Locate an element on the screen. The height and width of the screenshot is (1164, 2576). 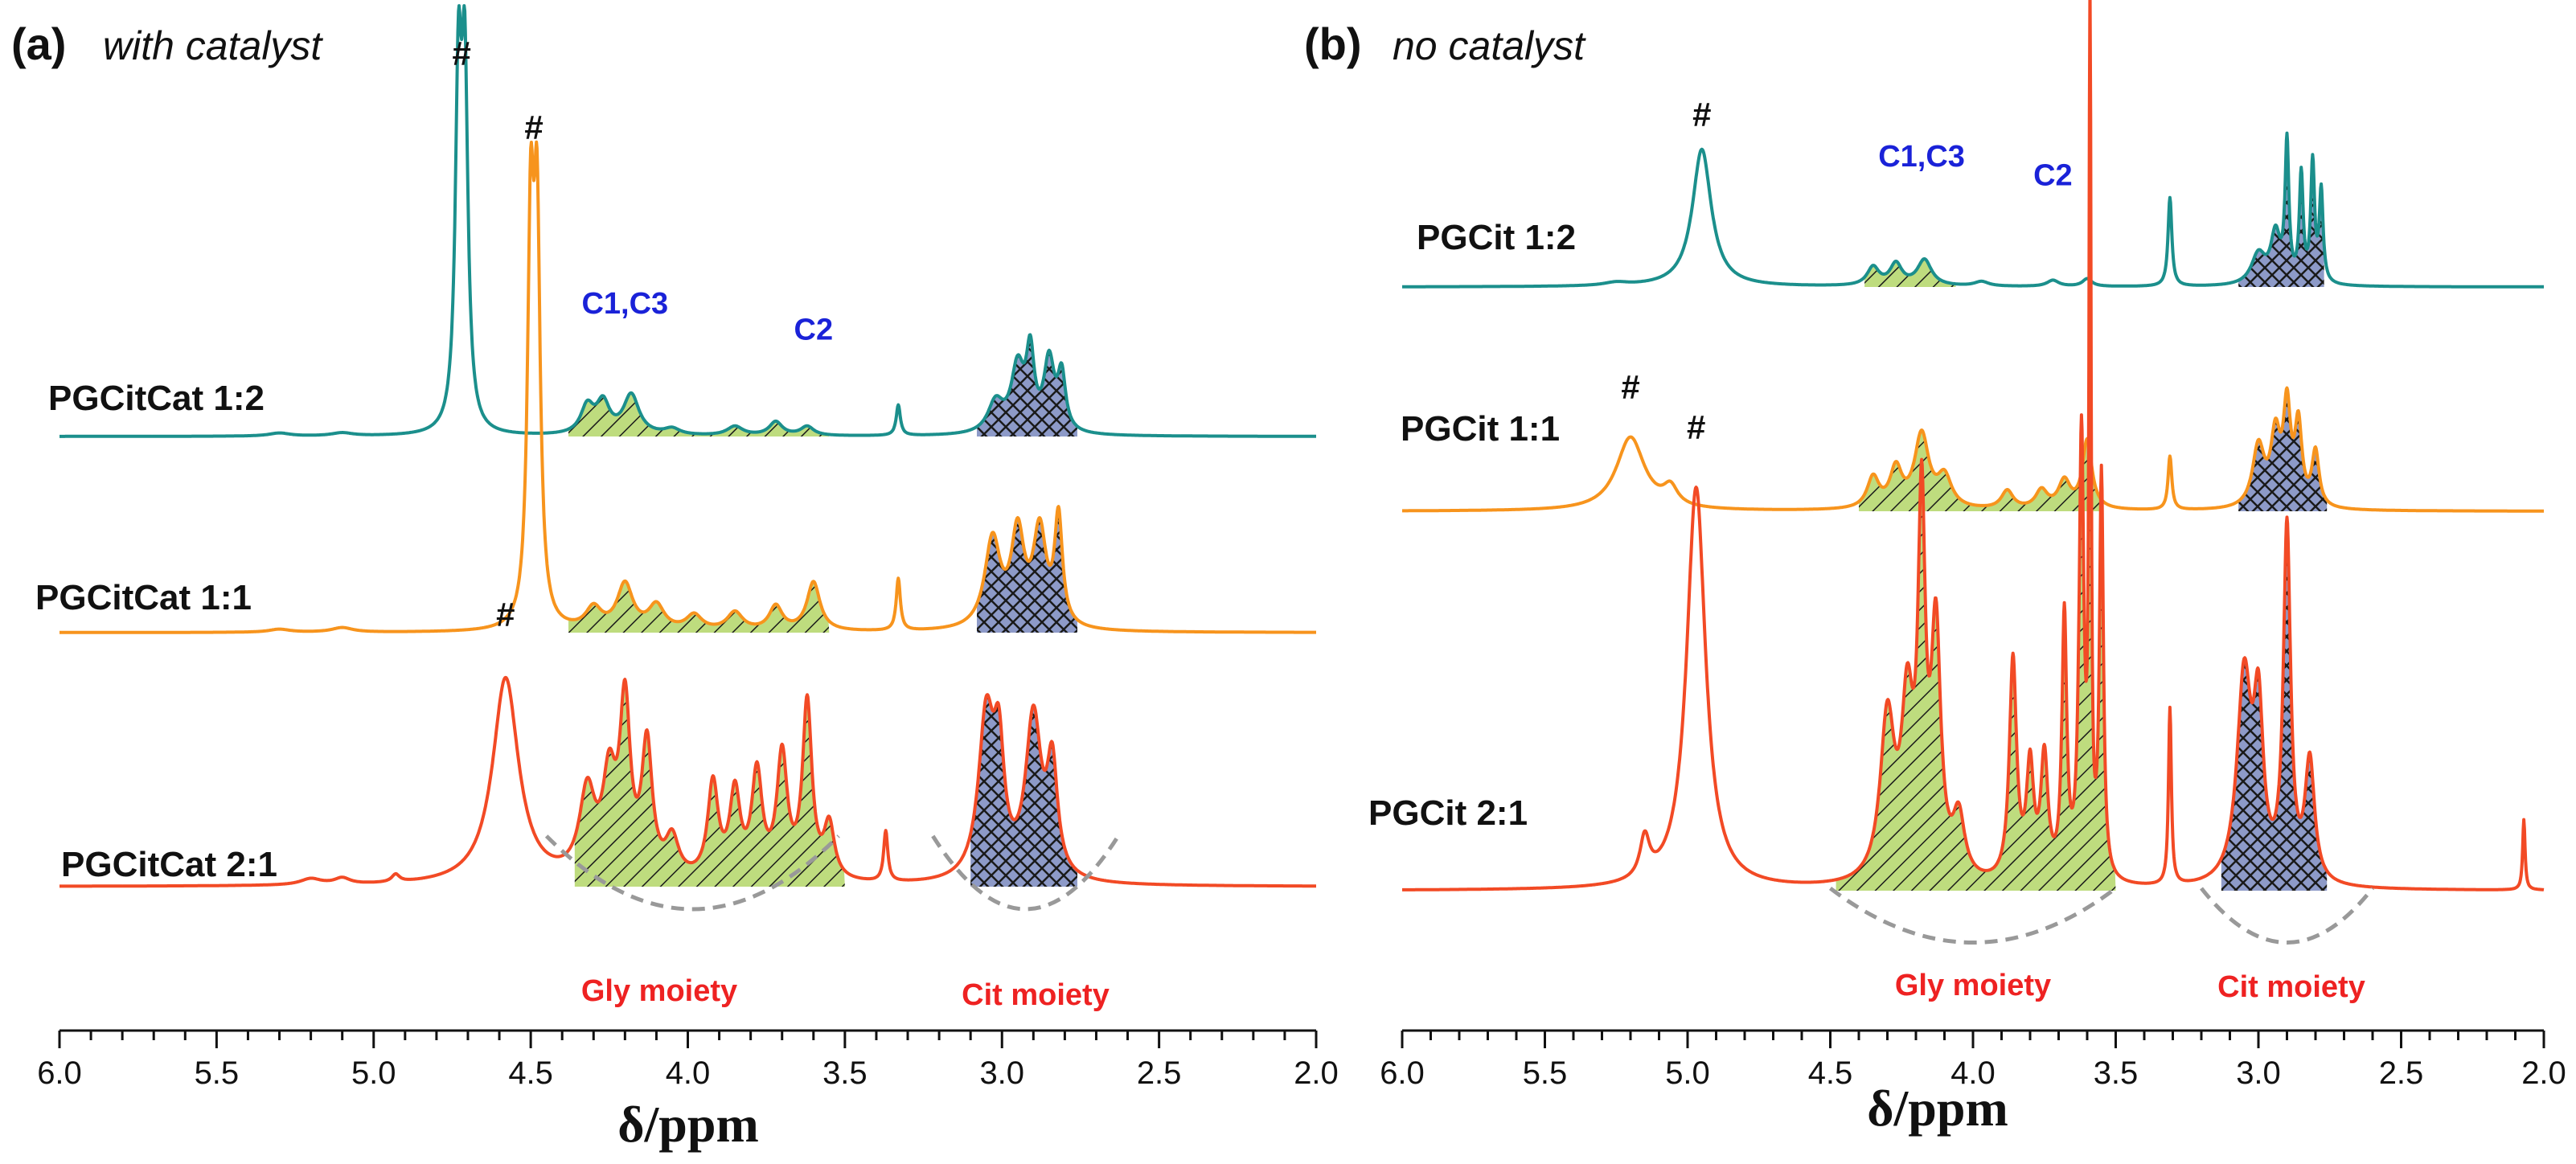
sample-label: PGCitCat 1:2 is located at coordinates (156, 398).